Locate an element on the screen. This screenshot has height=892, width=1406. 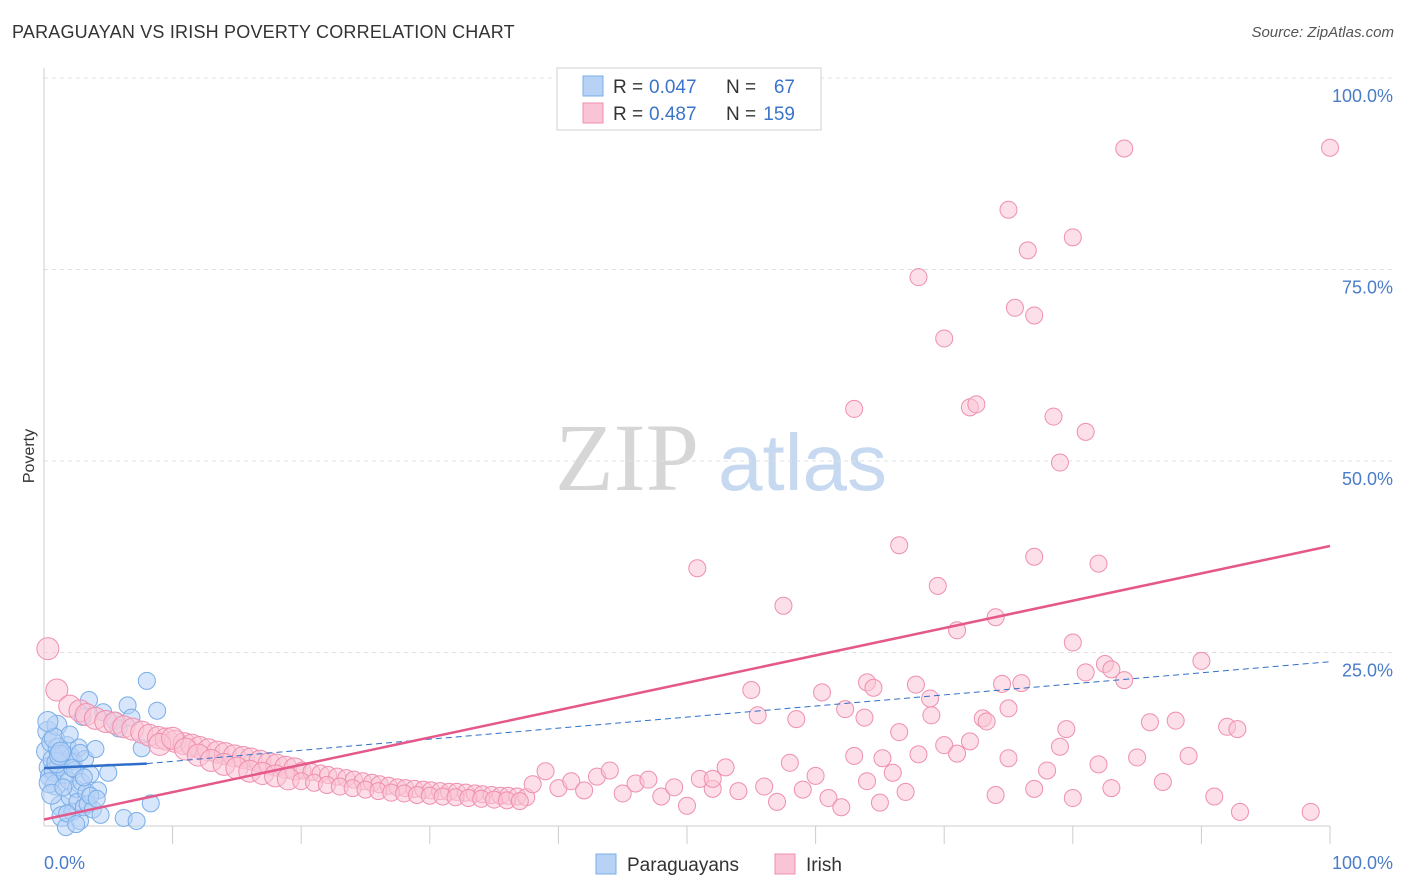
legend-bottom-swatch-paraguayans is located at coordinates (606, 864).